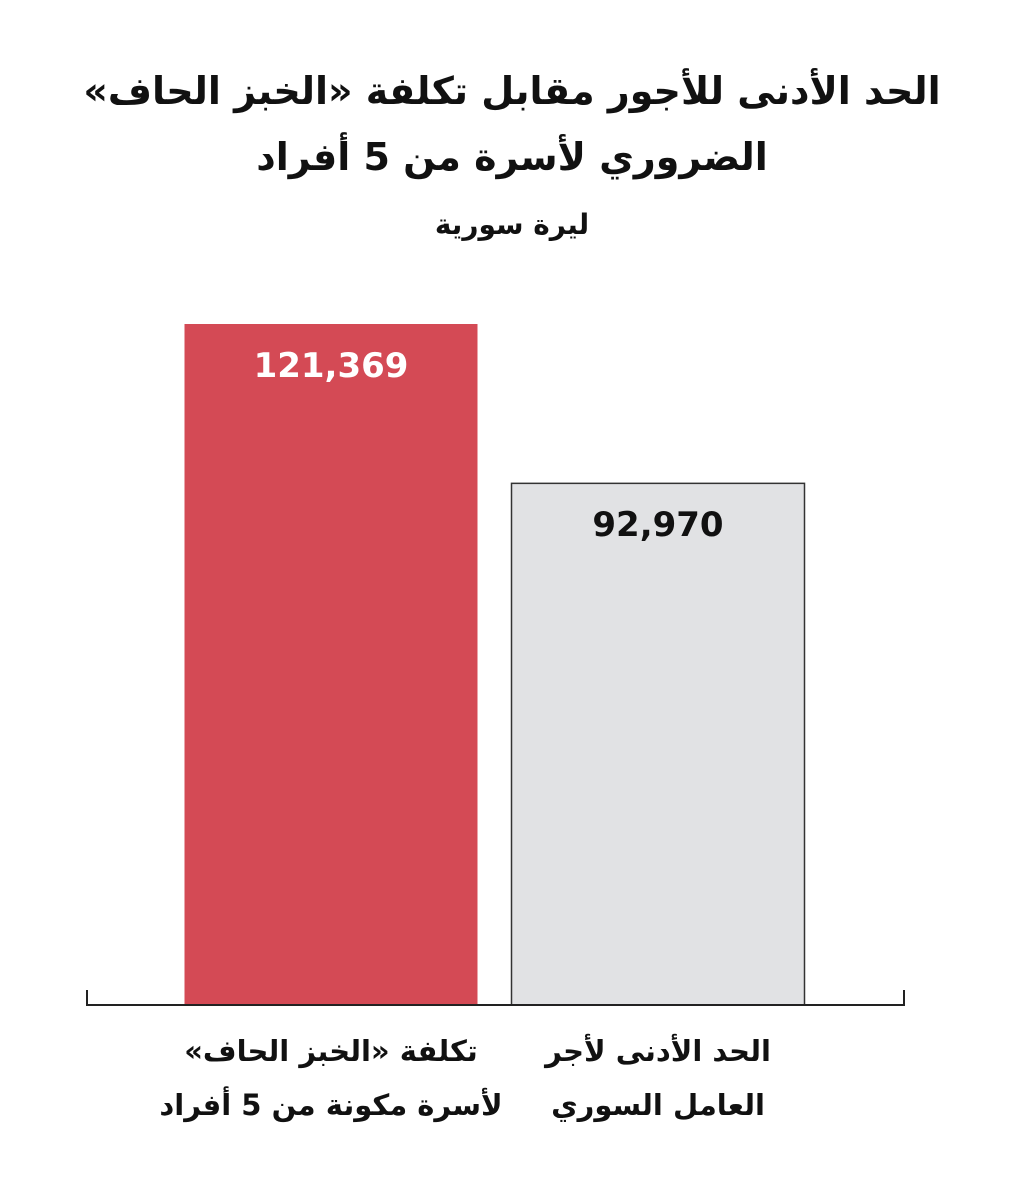 The height and width of the screenshot is (1202, 1024). I want to click on value-label: 92,970, so click(658, 525).